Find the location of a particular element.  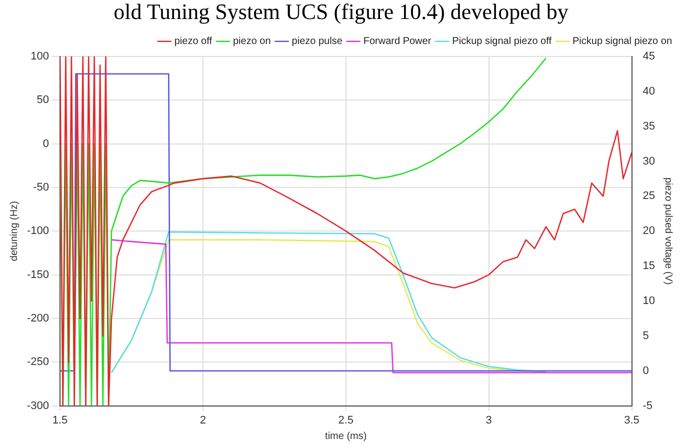

x-tick-label: 2 is located at coordinates (203, 420).